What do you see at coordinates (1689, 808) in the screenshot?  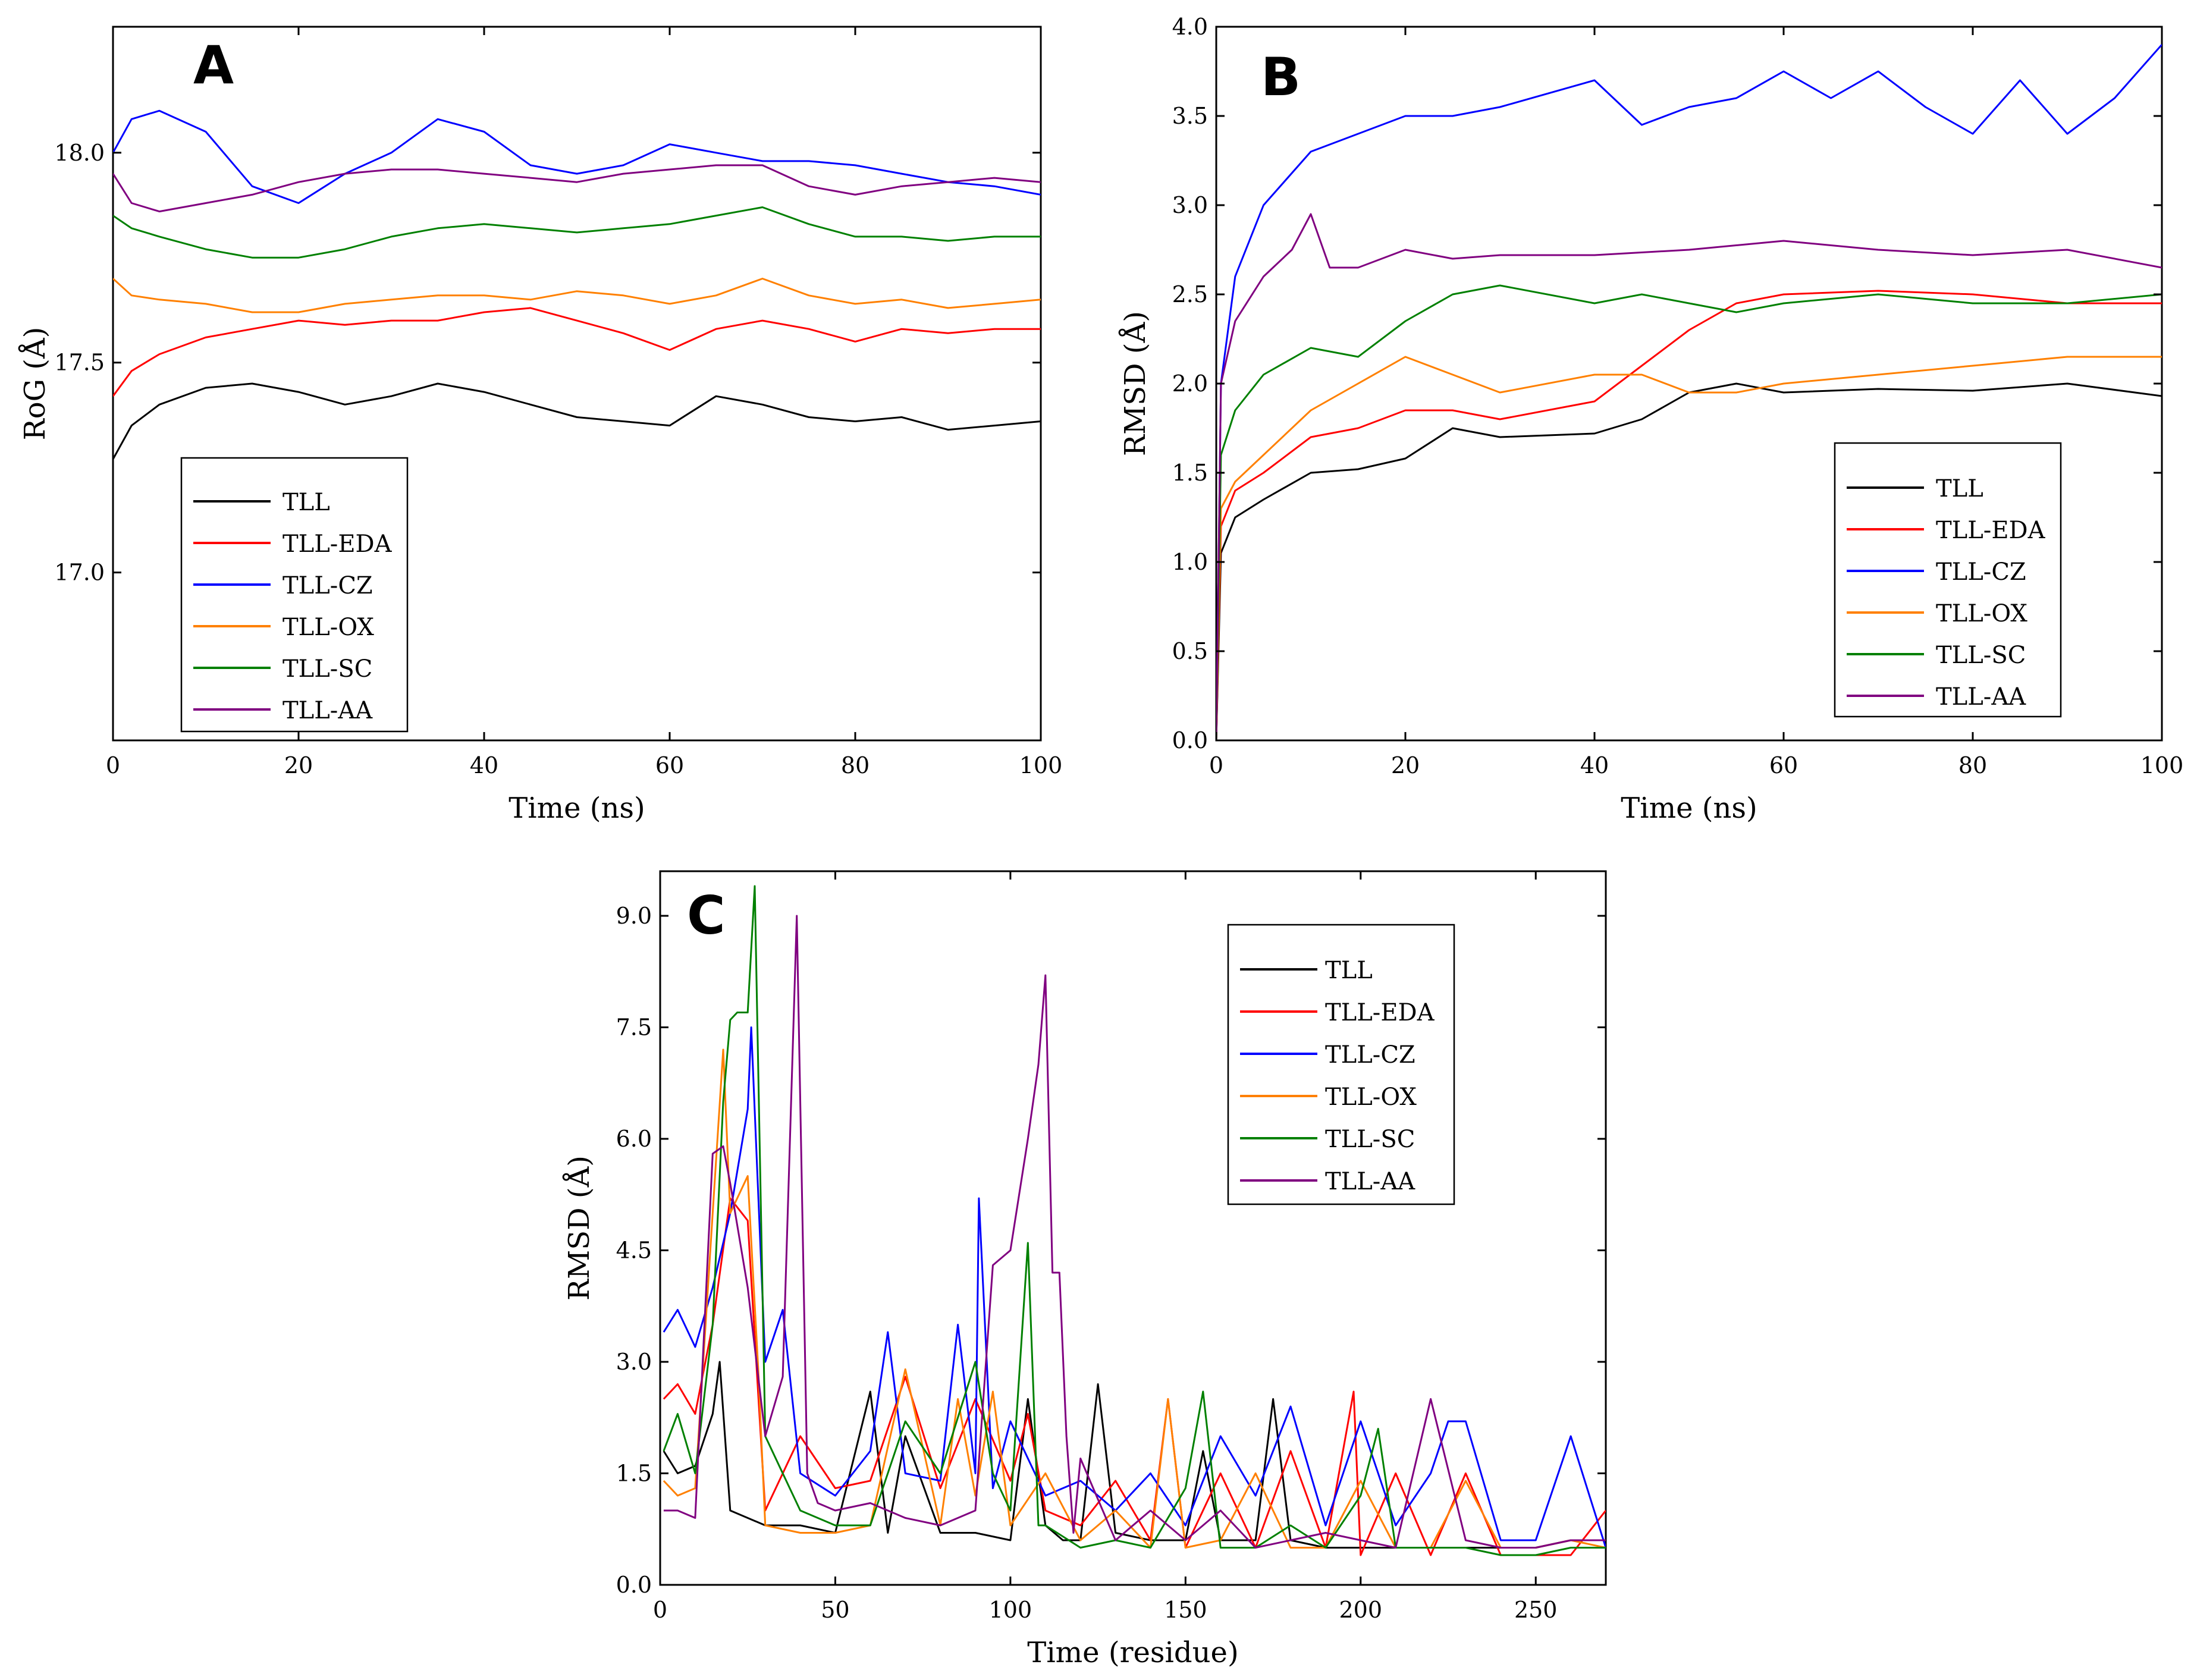 I see `panel-b-x-axis-label: Time (ns)` at bounding box center [1689, 808].